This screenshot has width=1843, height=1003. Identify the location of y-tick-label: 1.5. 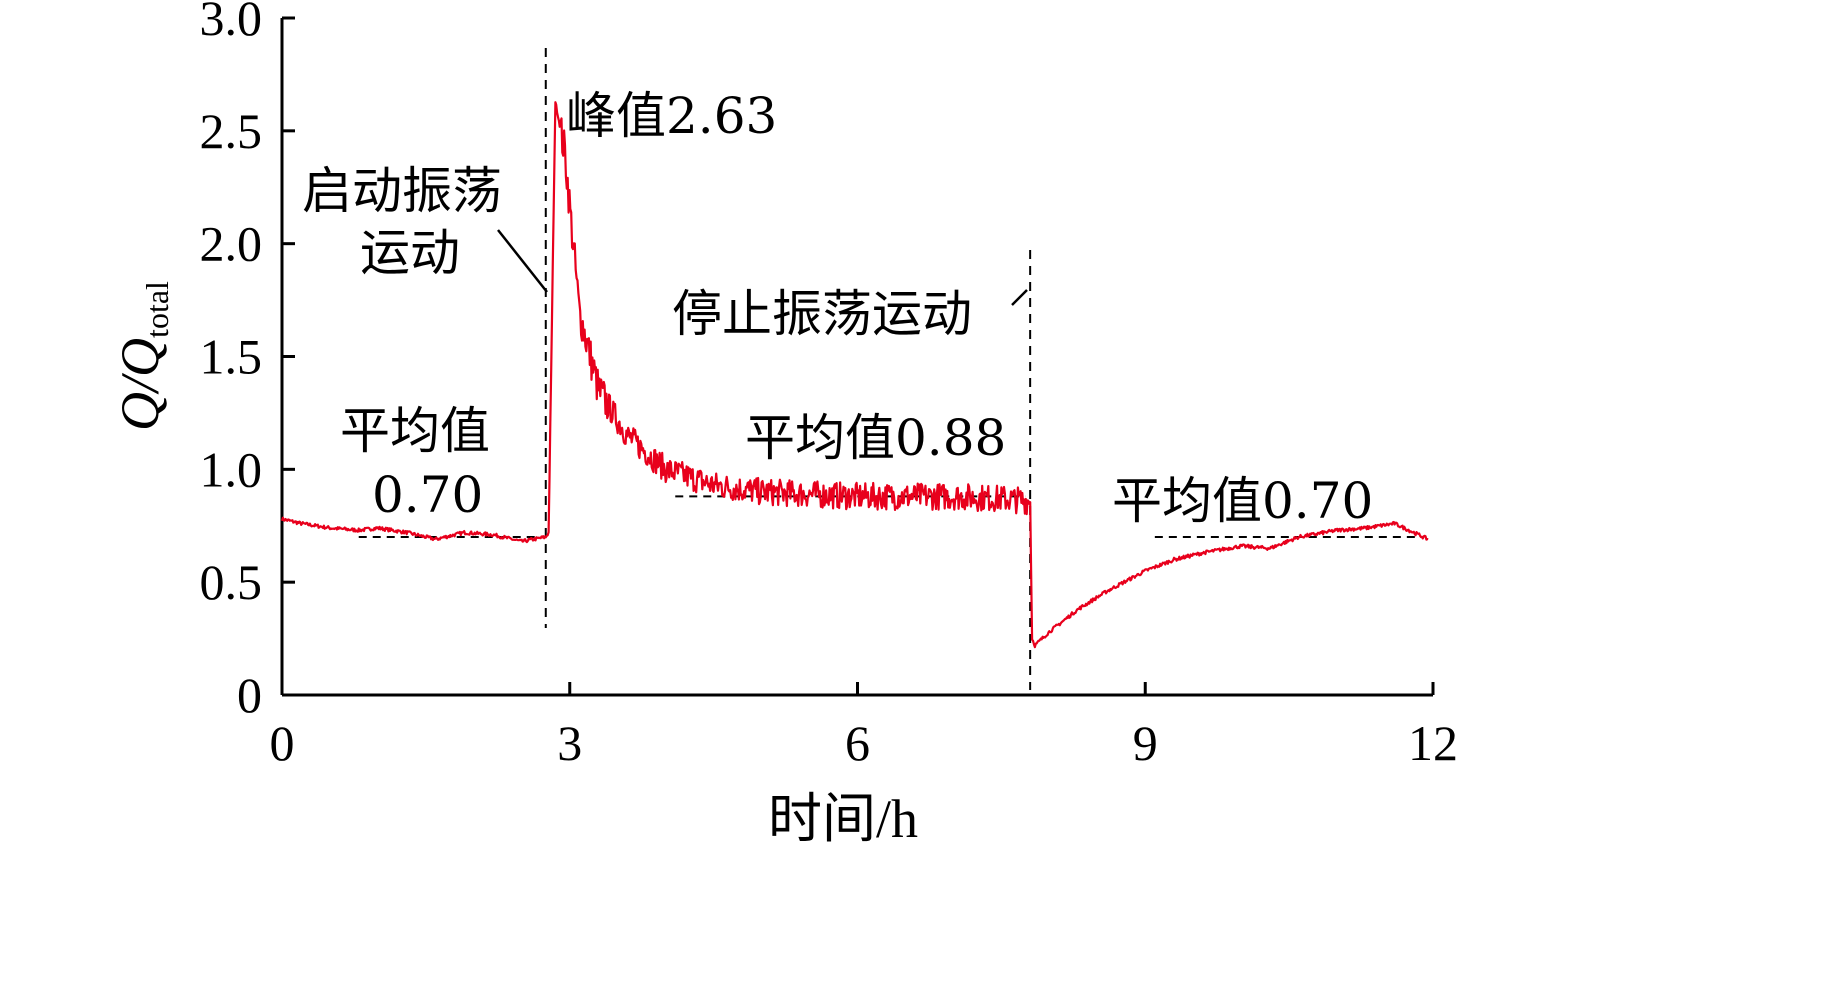
(231, 357).